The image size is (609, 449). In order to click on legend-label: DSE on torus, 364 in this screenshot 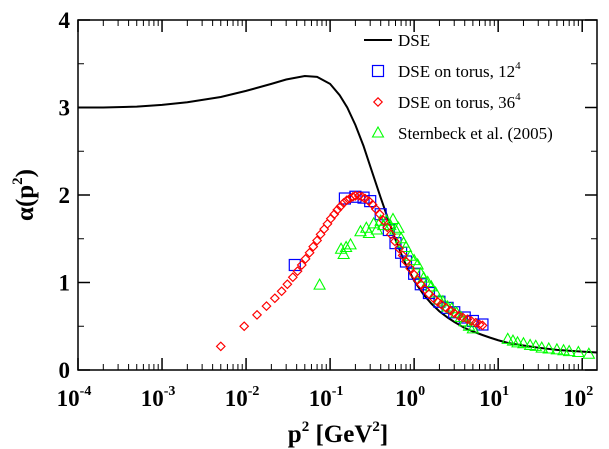, I will do `click(459, 101)`.